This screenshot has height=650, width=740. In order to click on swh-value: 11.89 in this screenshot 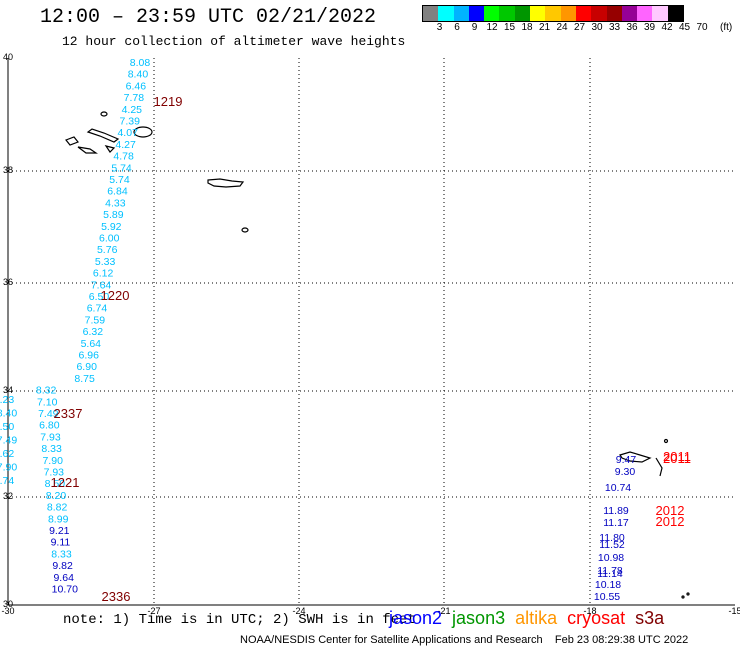, I will do `click(616, 511)`.